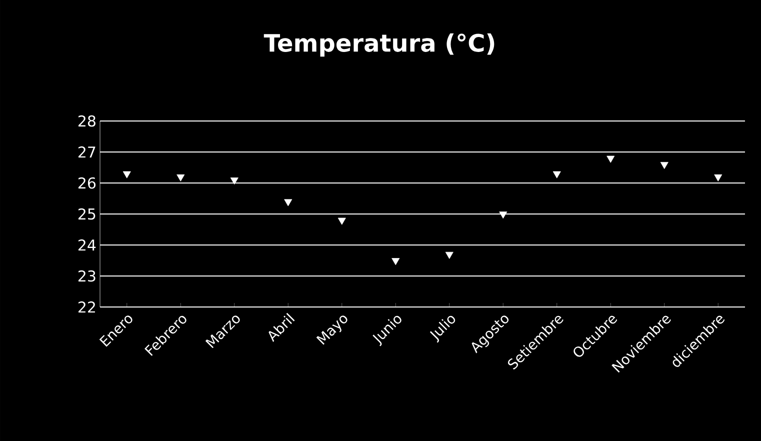 This screenshot has height=441, width=761. I want to click on y-tick-label: 24, so click(87, 245).